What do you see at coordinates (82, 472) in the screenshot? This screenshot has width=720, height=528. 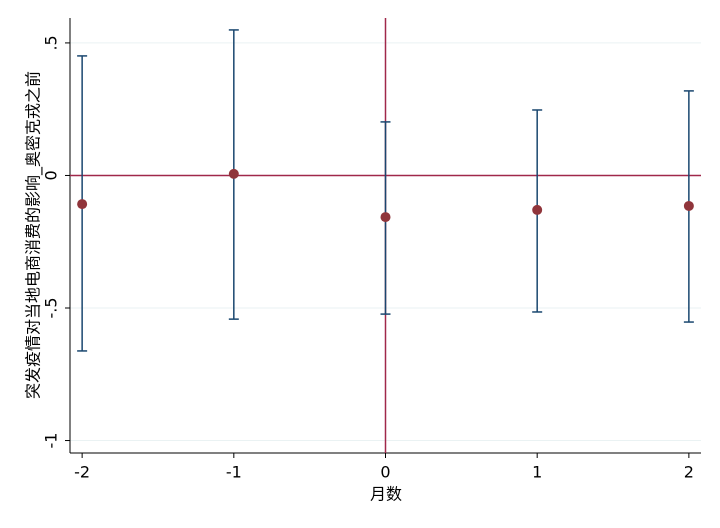 I see `x-tick-label: -2` at bounding box center [82, 472].